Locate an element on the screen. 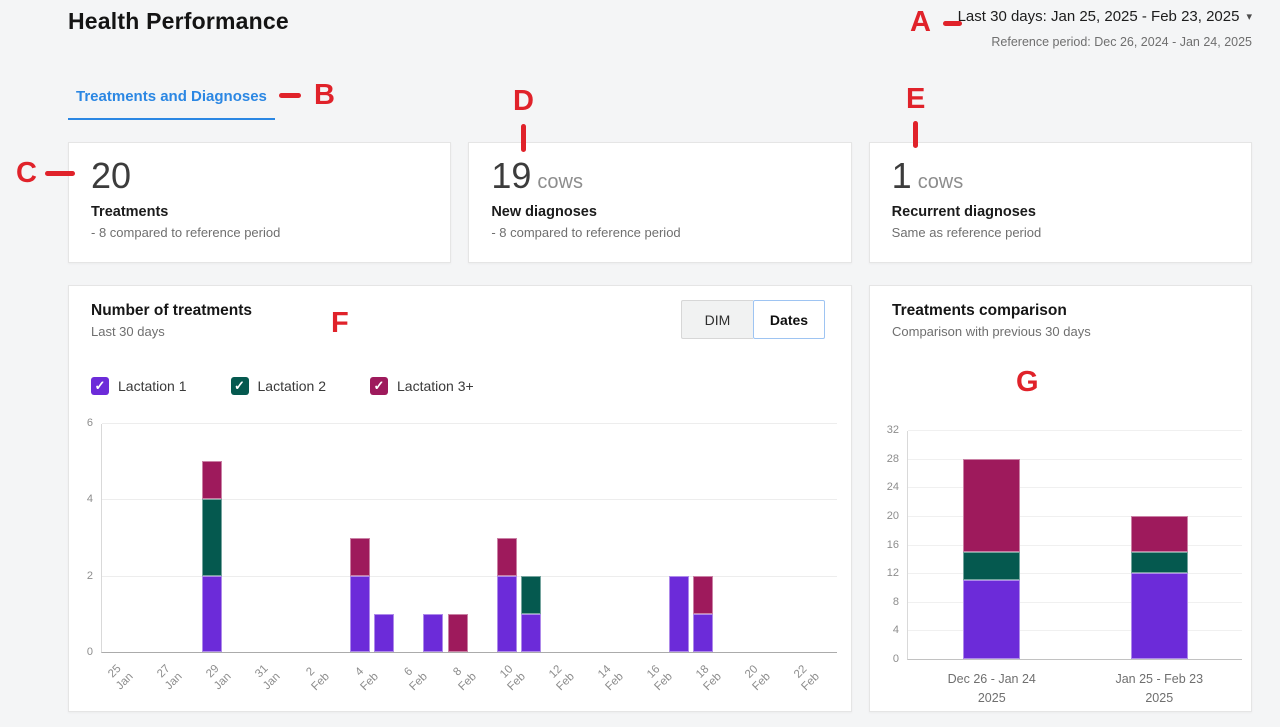 The width and height of the screenshot is (1280, 727). new-diagnoses-label: New diagnoses is located at coordinates (544, 211).